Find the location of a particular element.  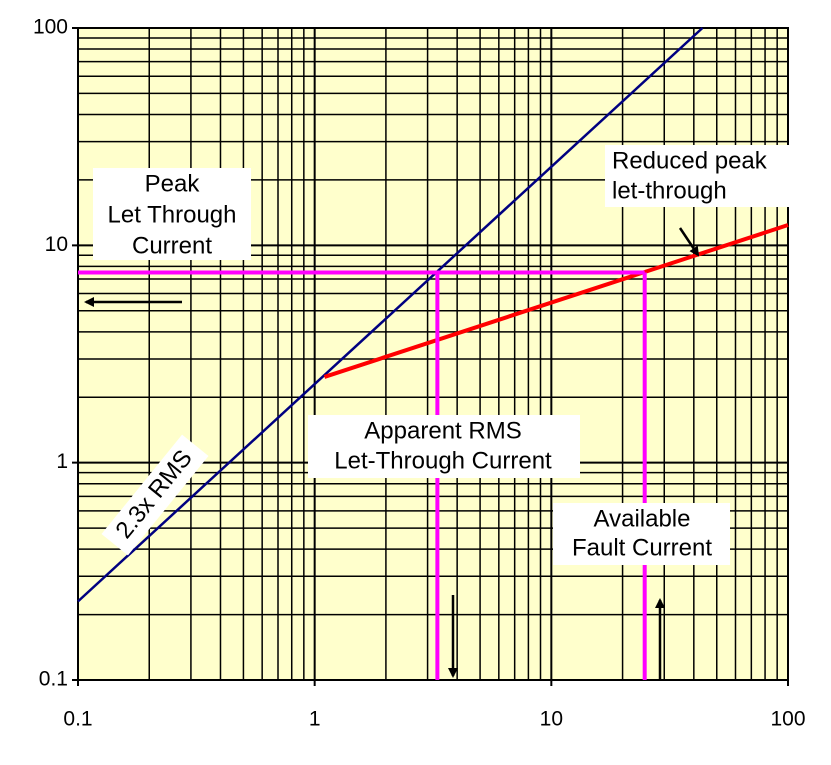

annotation-text: Apparent RMS is located at coordinates (442, 430).